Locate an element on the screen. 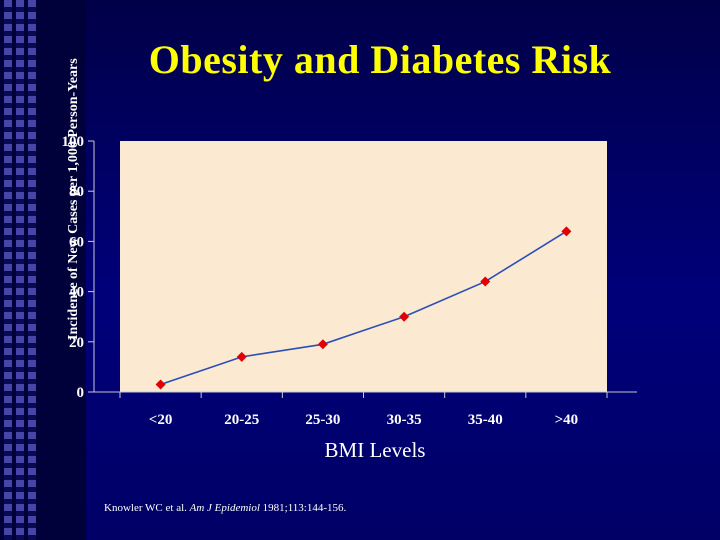 Image resolution: width=720 pixels, height=540 pixels. y-tick-label: 0 is located at coordinates (81, 393).